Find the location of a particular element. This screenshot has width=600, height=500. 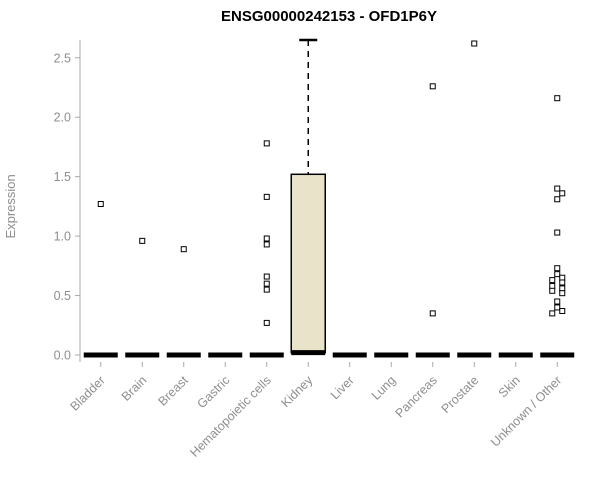

x-tick-label: Kidney is located at coordinates (296, 391).